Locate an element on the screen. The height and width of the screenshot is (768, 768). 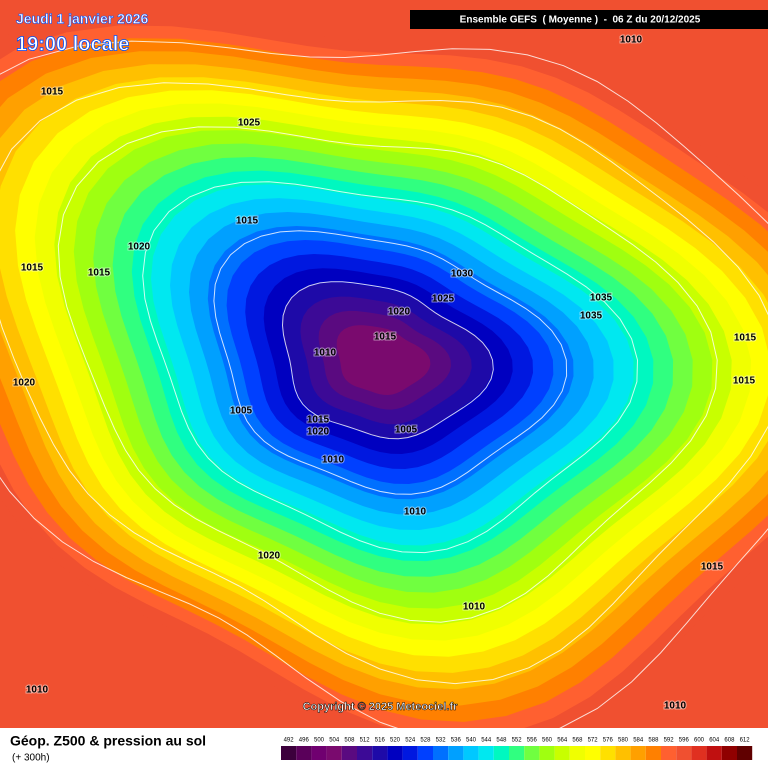
scale-label: 584 is located at coordinates (638, 741).